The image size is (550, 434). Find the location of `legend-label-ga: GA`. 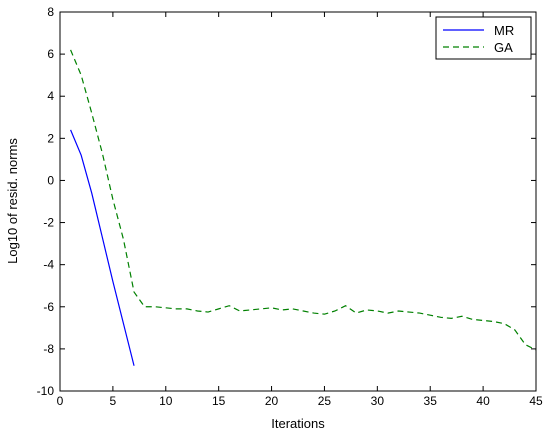

legend-label-ga: GA is located at coordinates (503, 47).